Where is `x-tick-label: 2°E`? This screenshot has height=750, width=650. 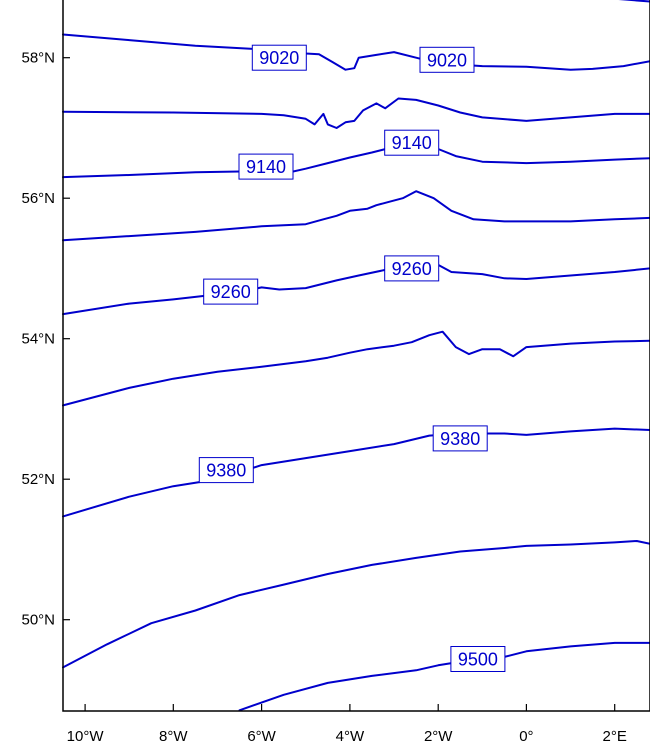
x-tick-label: 2°E is located at coordinates (615, 736).